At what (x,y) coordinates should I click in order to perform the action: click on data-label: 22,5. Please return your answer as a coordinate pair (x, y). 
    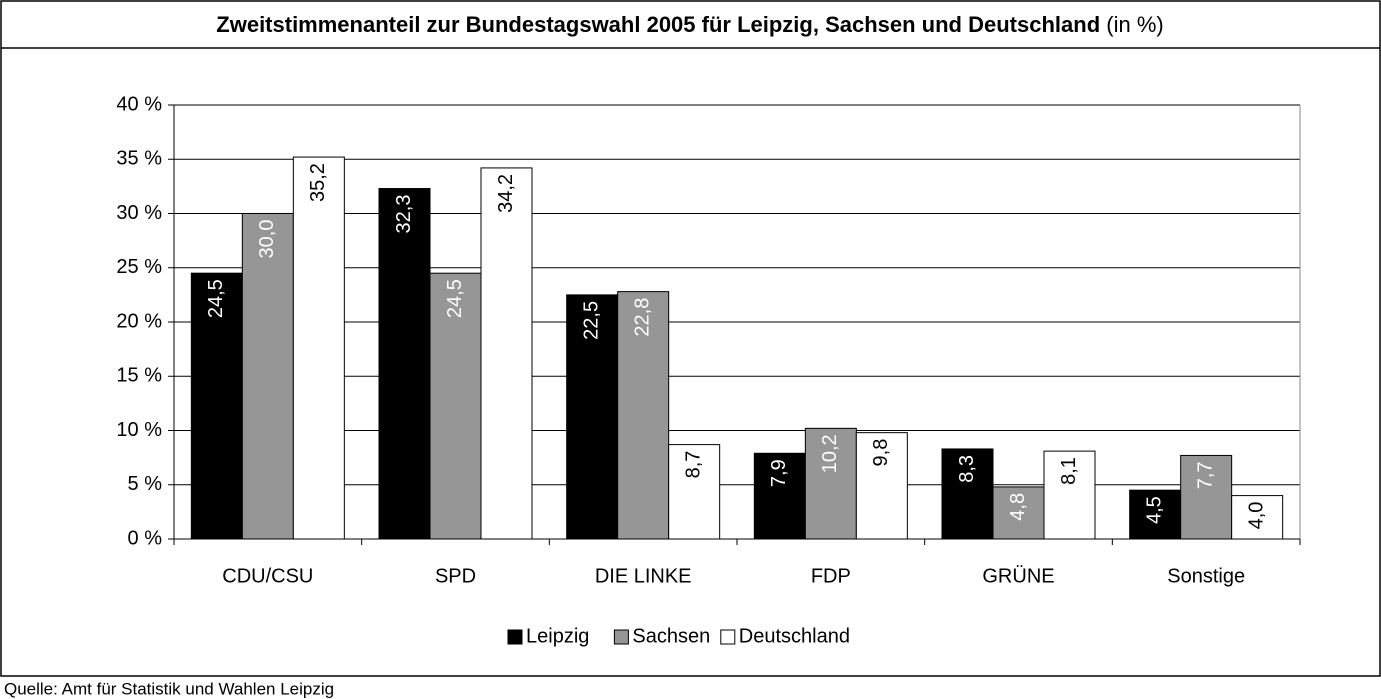
    Looking at the image, I should click on (591, 320).